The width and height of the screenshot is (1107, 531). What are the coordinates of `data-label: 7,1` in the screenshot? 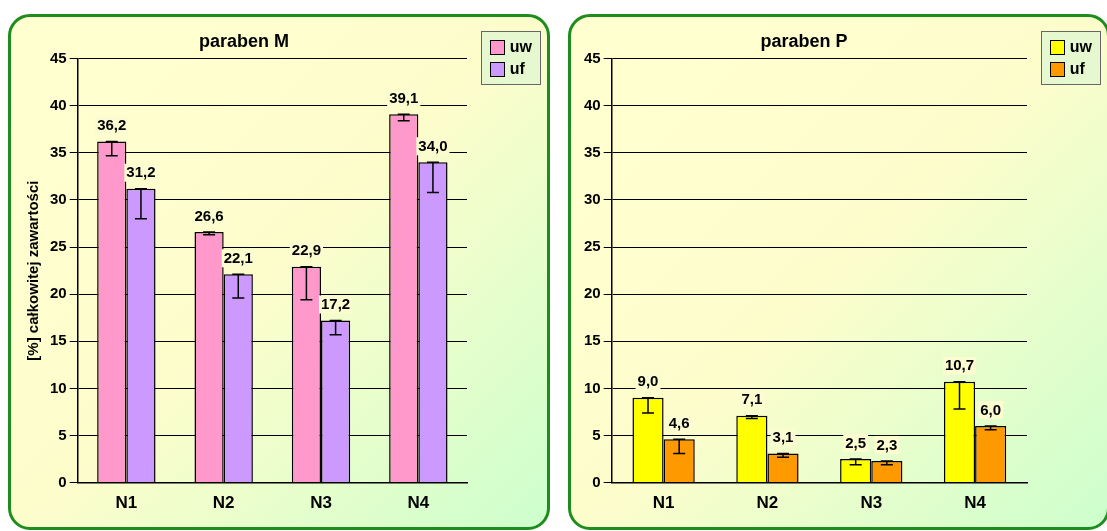 It's located at (752, 399).